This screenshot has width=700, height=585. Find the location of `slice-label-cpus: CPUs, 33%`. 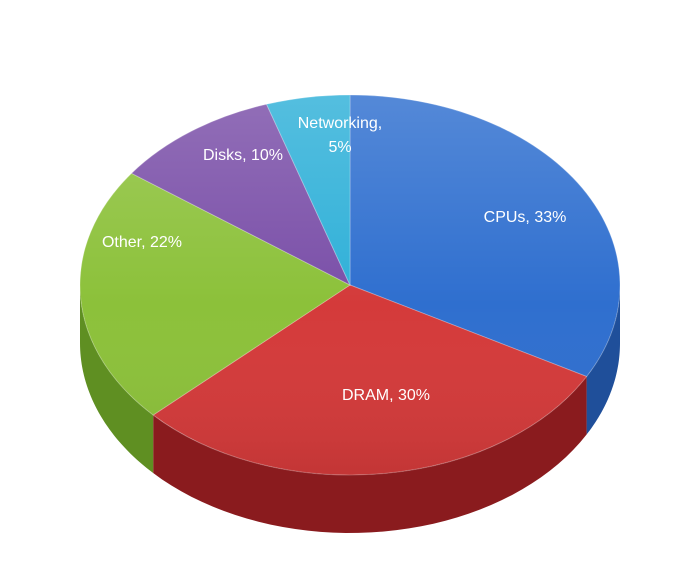

slice-label-cpus: CPUs, 33% is located at coordinates (525, 217).